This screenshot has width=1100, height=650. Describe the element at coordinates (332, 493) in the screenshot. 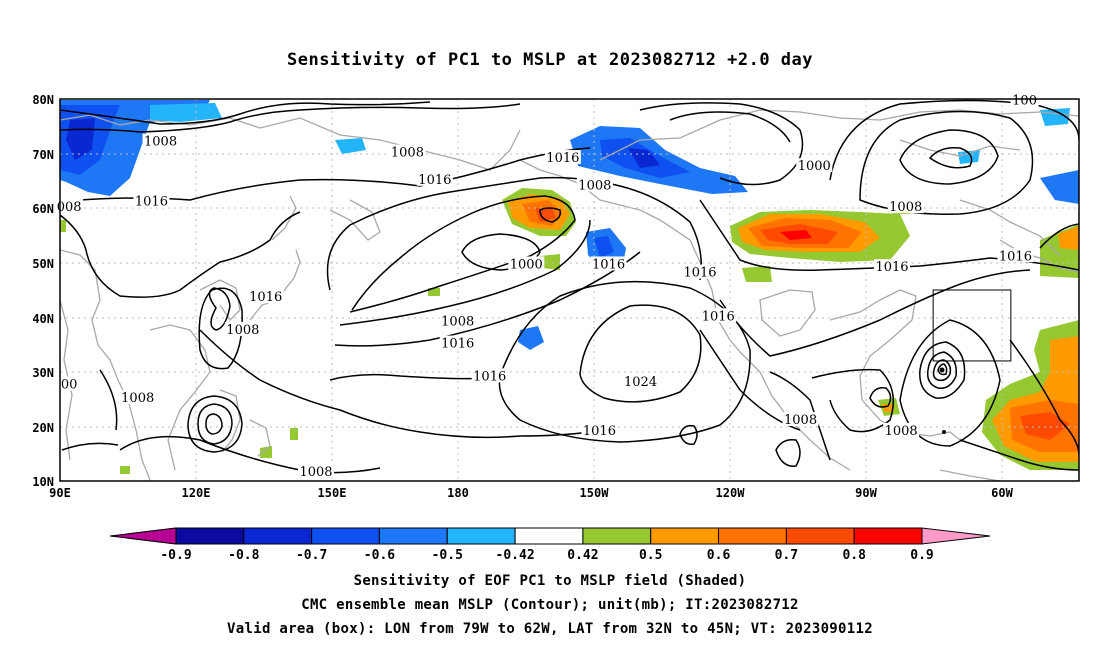

I see `lon-tick-label: 150E` at that location.